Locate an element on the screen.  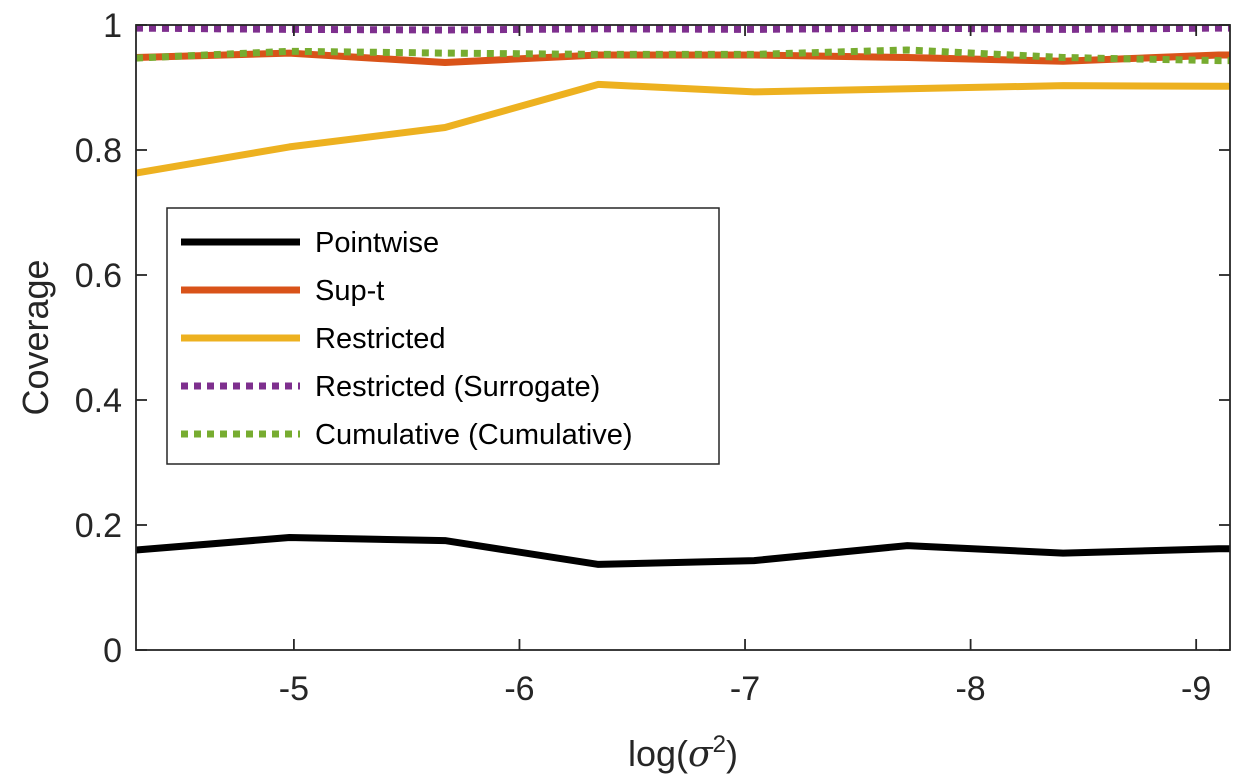
y-tick-label: 0 is located at coordinates (112, 651).